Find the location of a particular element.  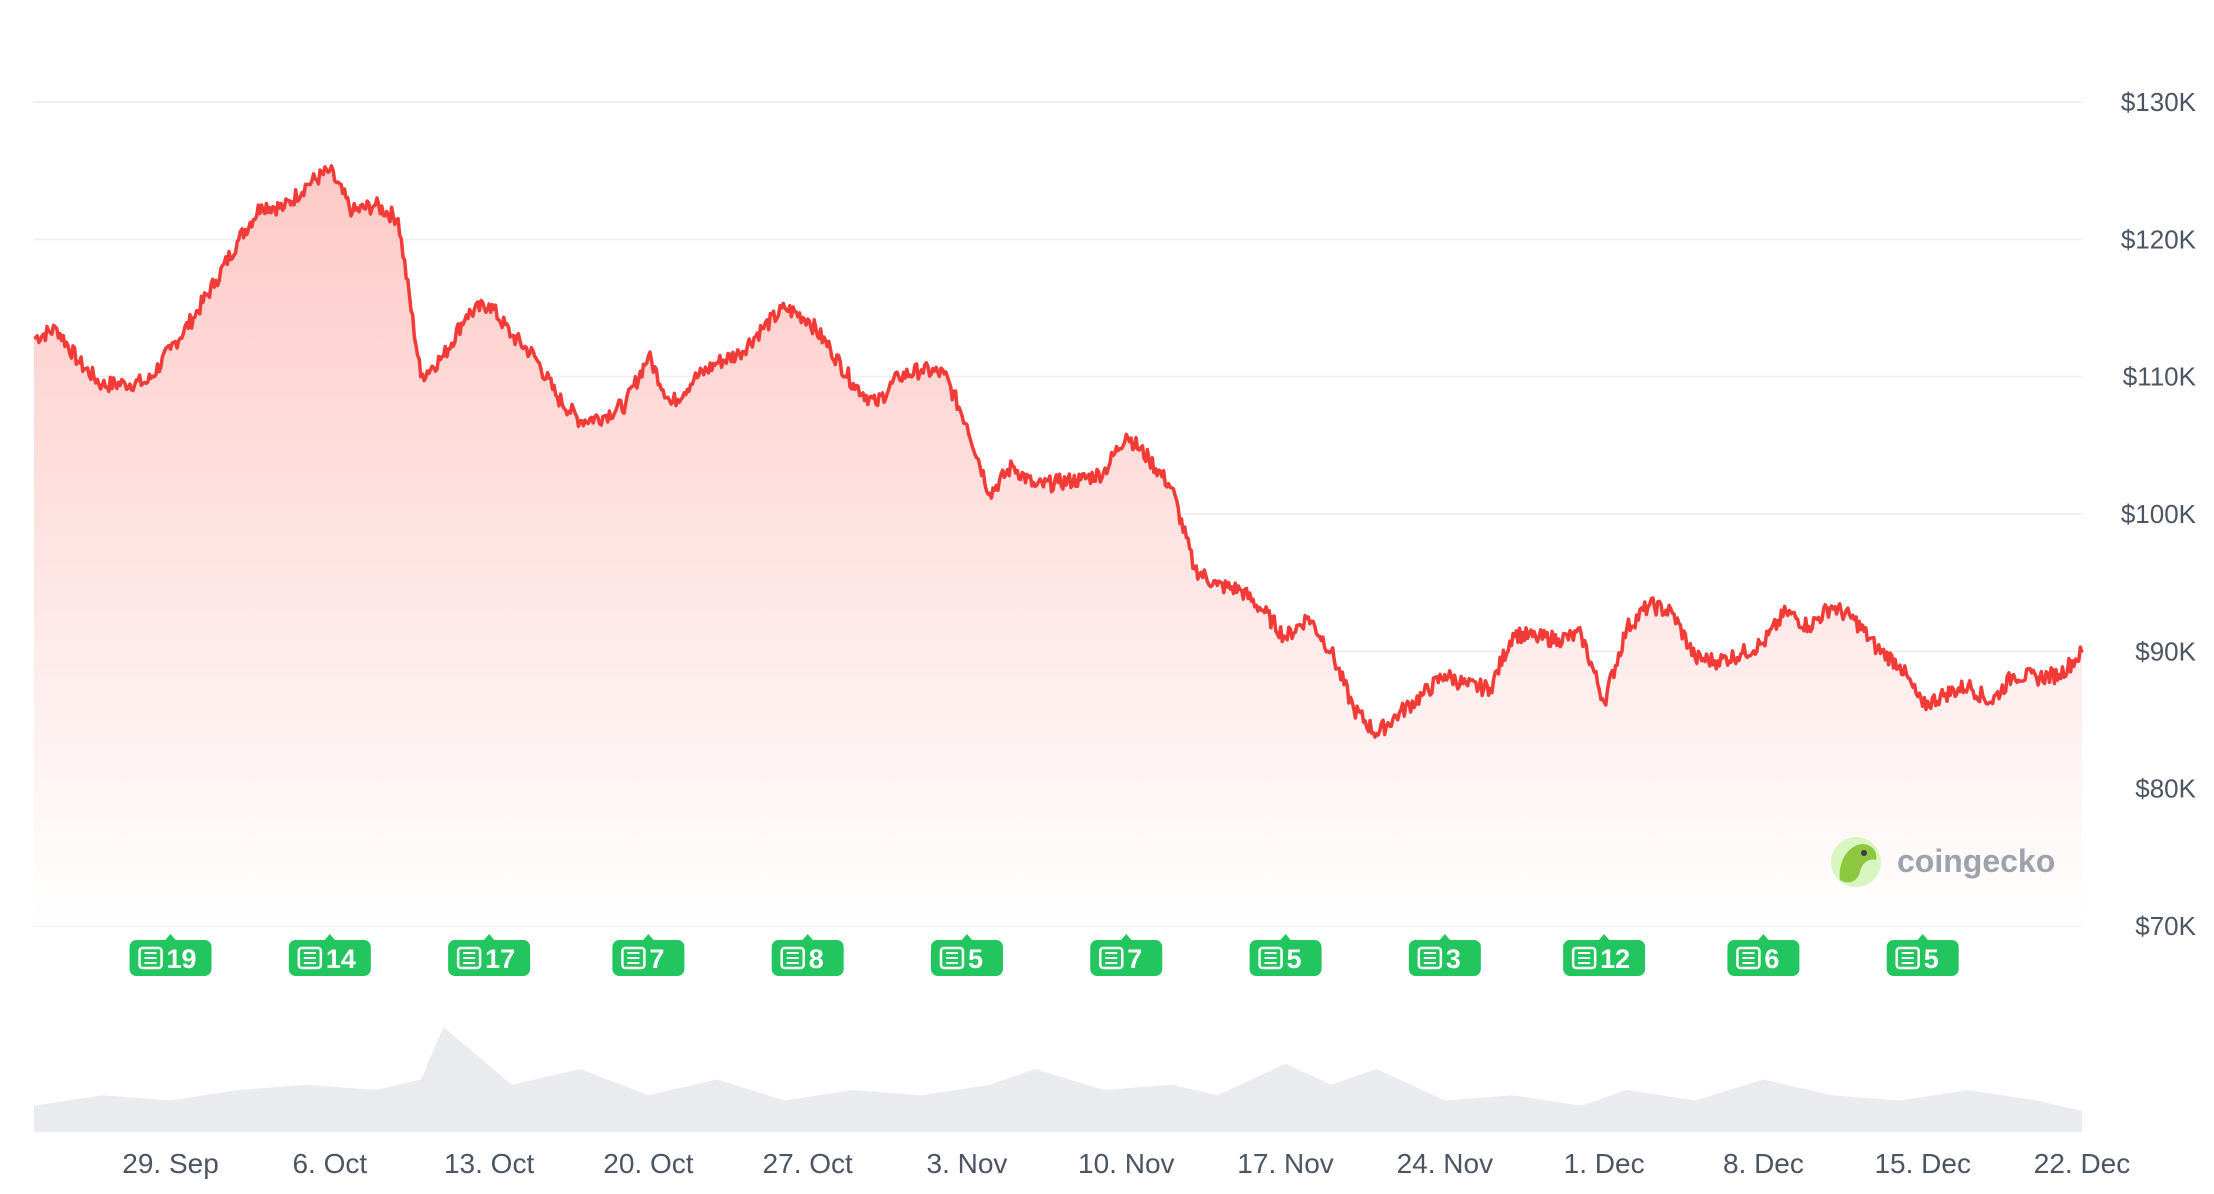

x-tick-label: 22. Dec is located at coordinates (2082, 1163).